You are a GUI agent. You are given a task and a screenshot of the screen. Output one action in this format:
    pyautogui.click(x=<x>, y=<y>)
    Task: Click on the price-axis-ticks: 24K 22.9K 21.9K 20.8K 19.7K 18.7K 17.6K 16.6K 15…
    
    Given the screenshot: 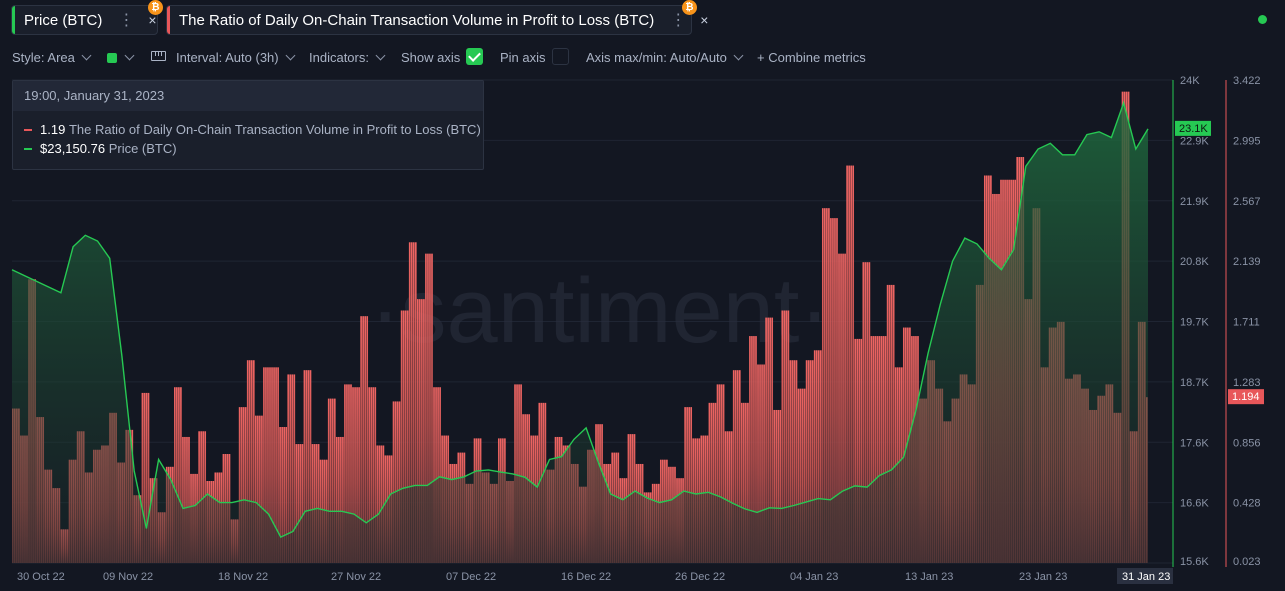 What is the action you would take?
    pyautogui.click(x=1194, y=321)
    